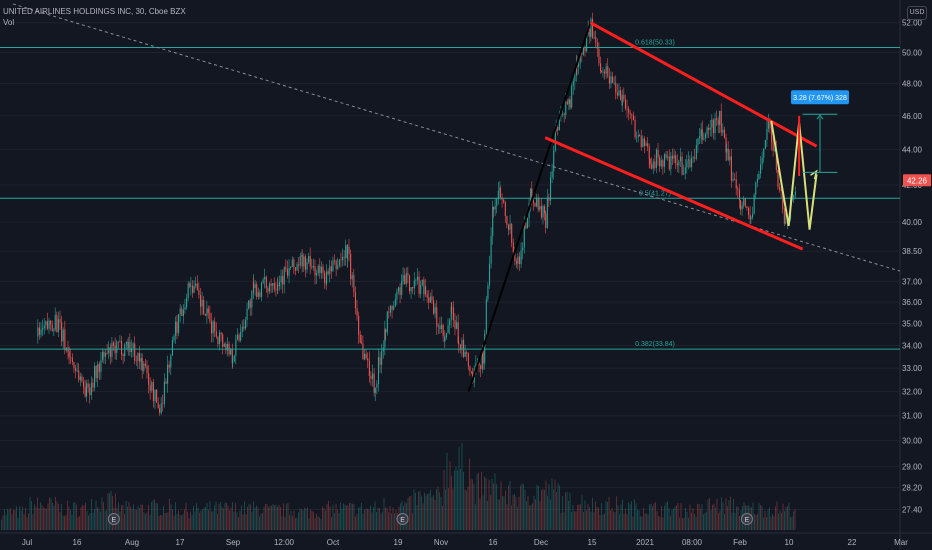  I want to click on currency-button: USD, so click(917, 13).